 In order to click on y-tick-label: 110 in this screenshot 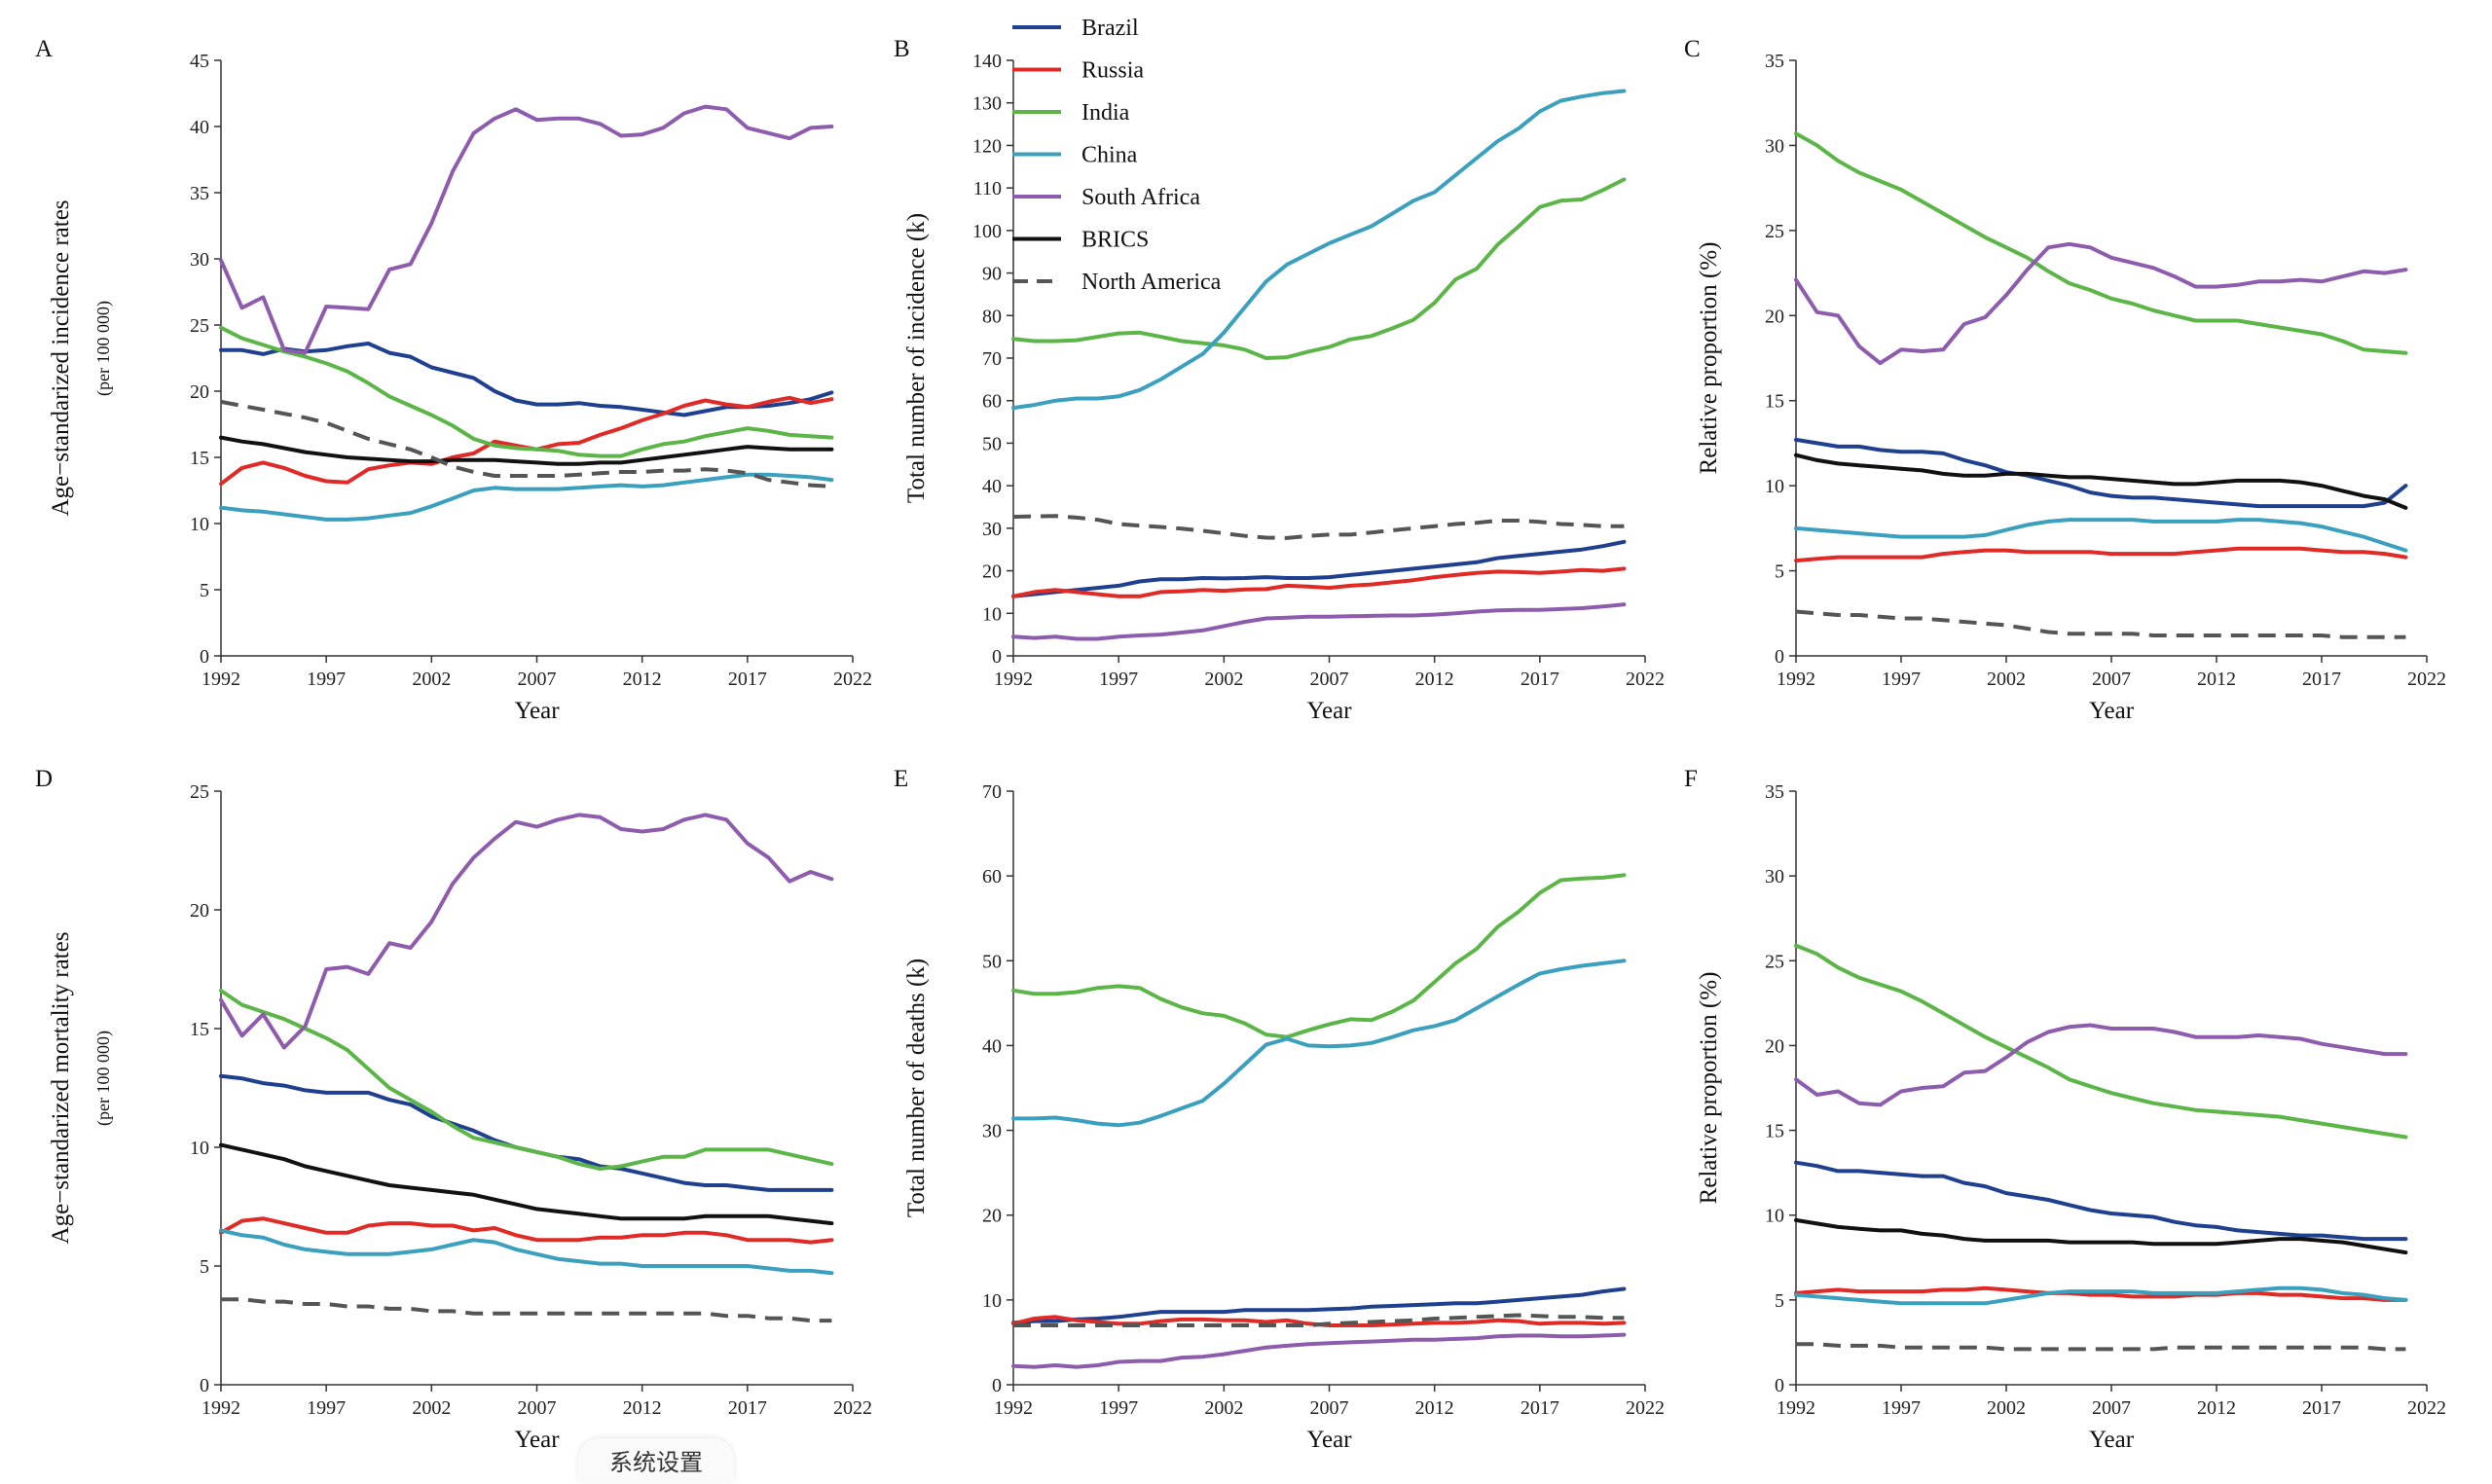, I will do `click(987, 188)`.